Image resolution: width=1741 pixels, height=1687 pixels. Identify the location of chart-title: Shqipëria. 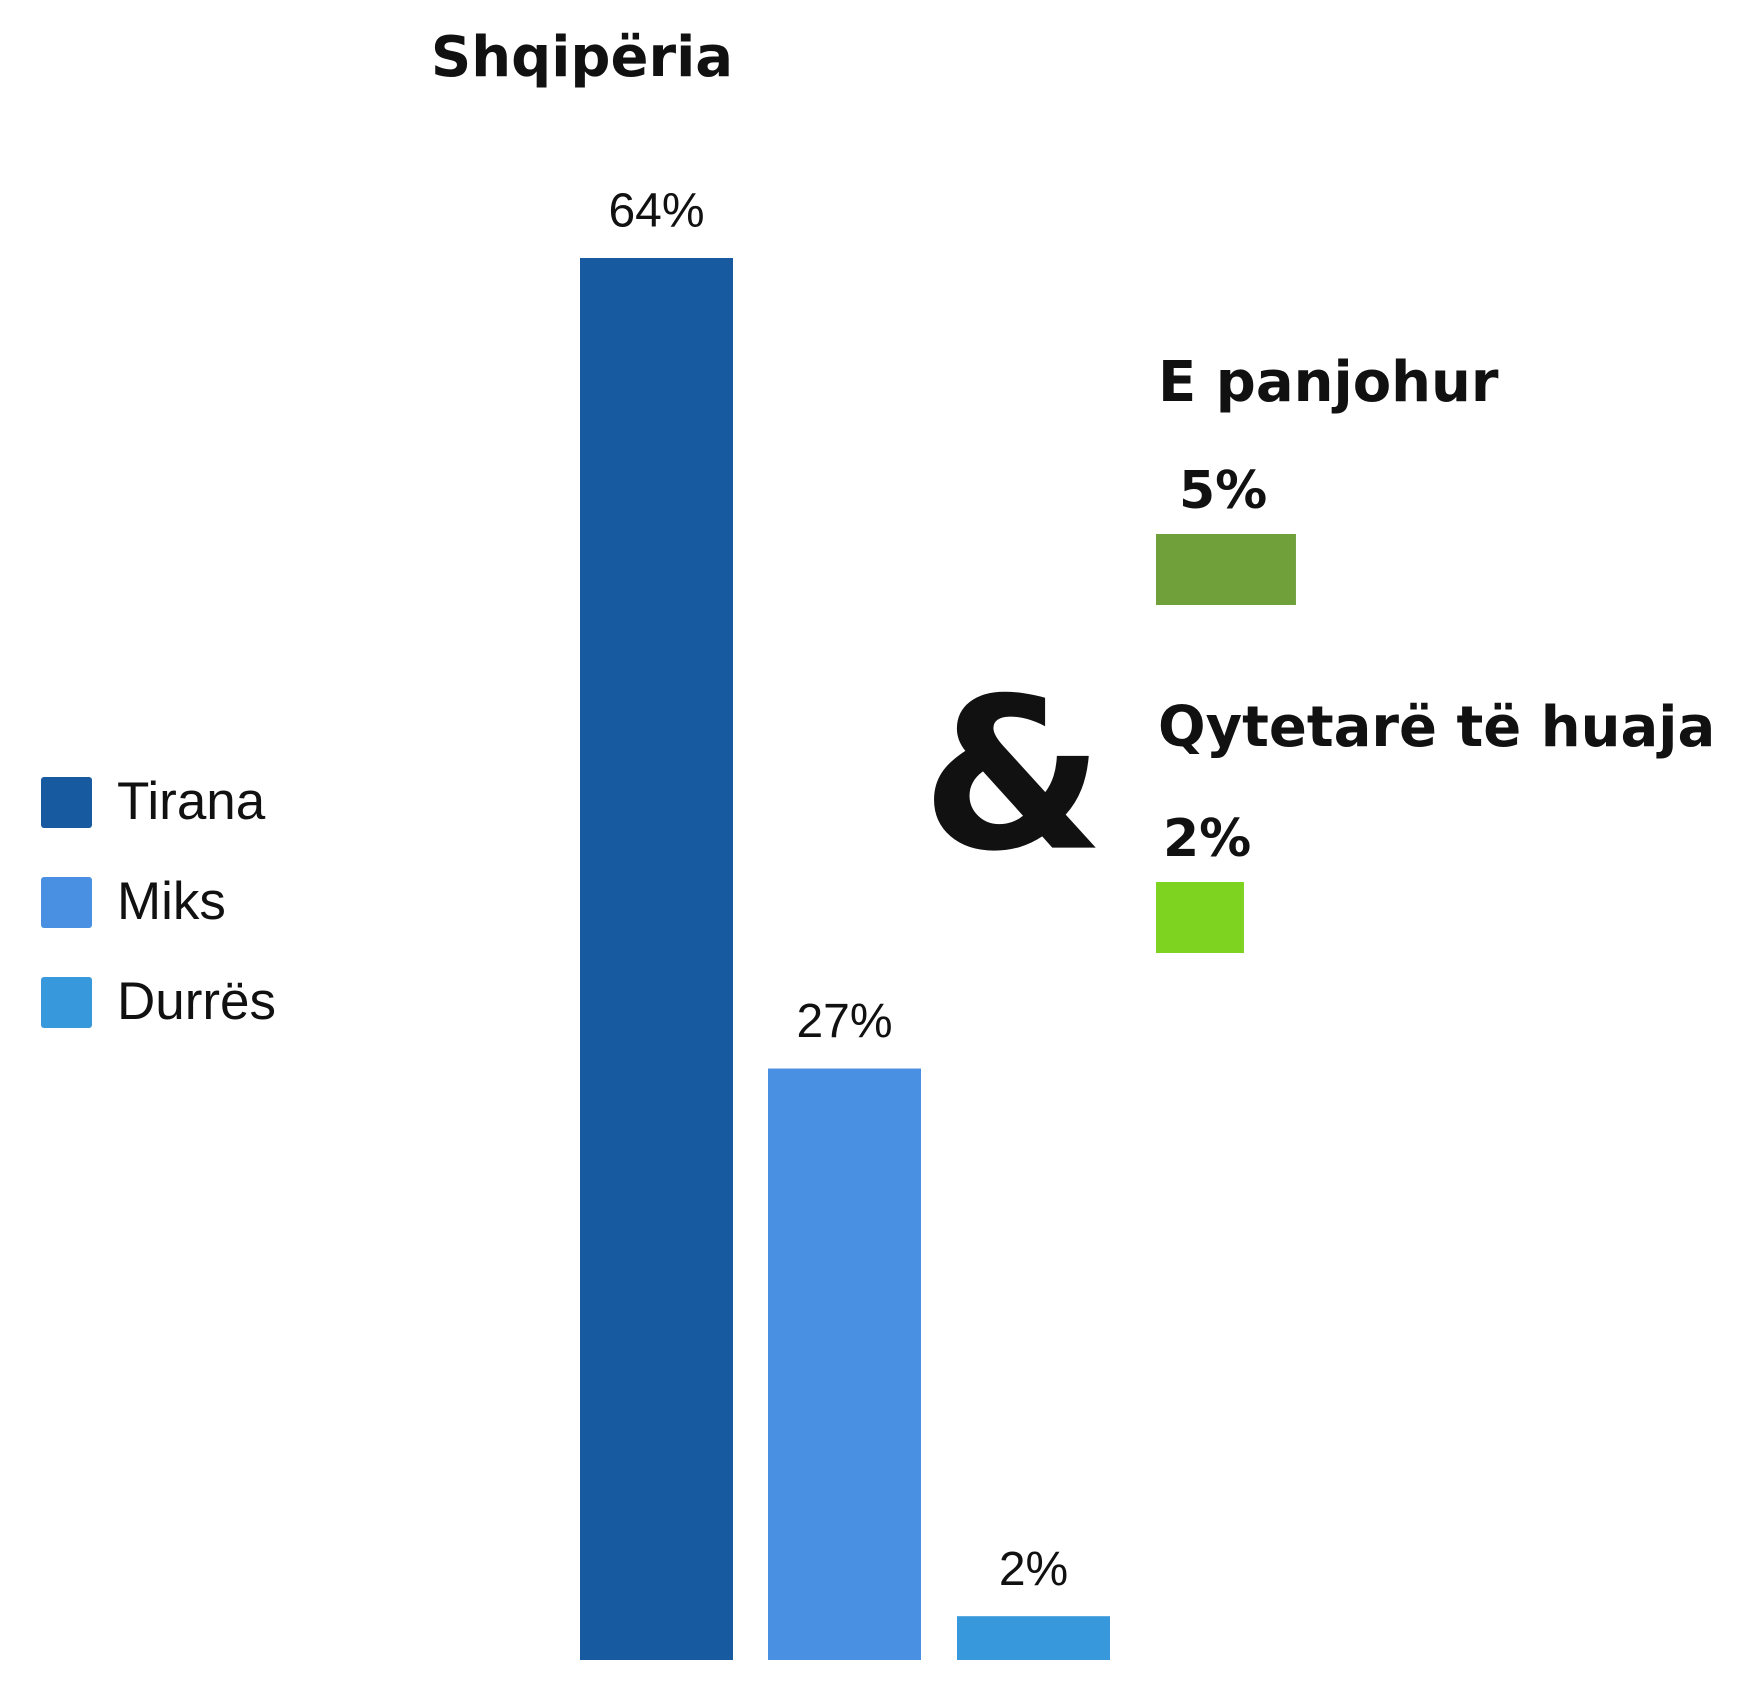
(582, 57).